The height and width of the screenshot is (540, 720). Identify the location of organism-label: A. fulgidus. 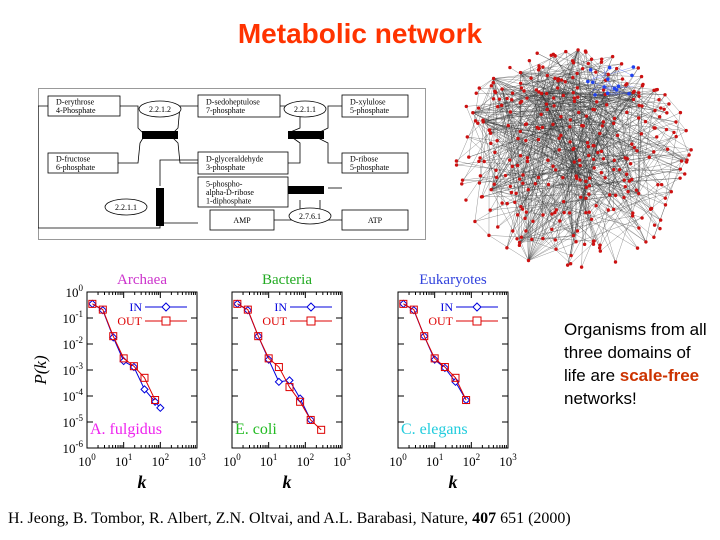
(126, 429).